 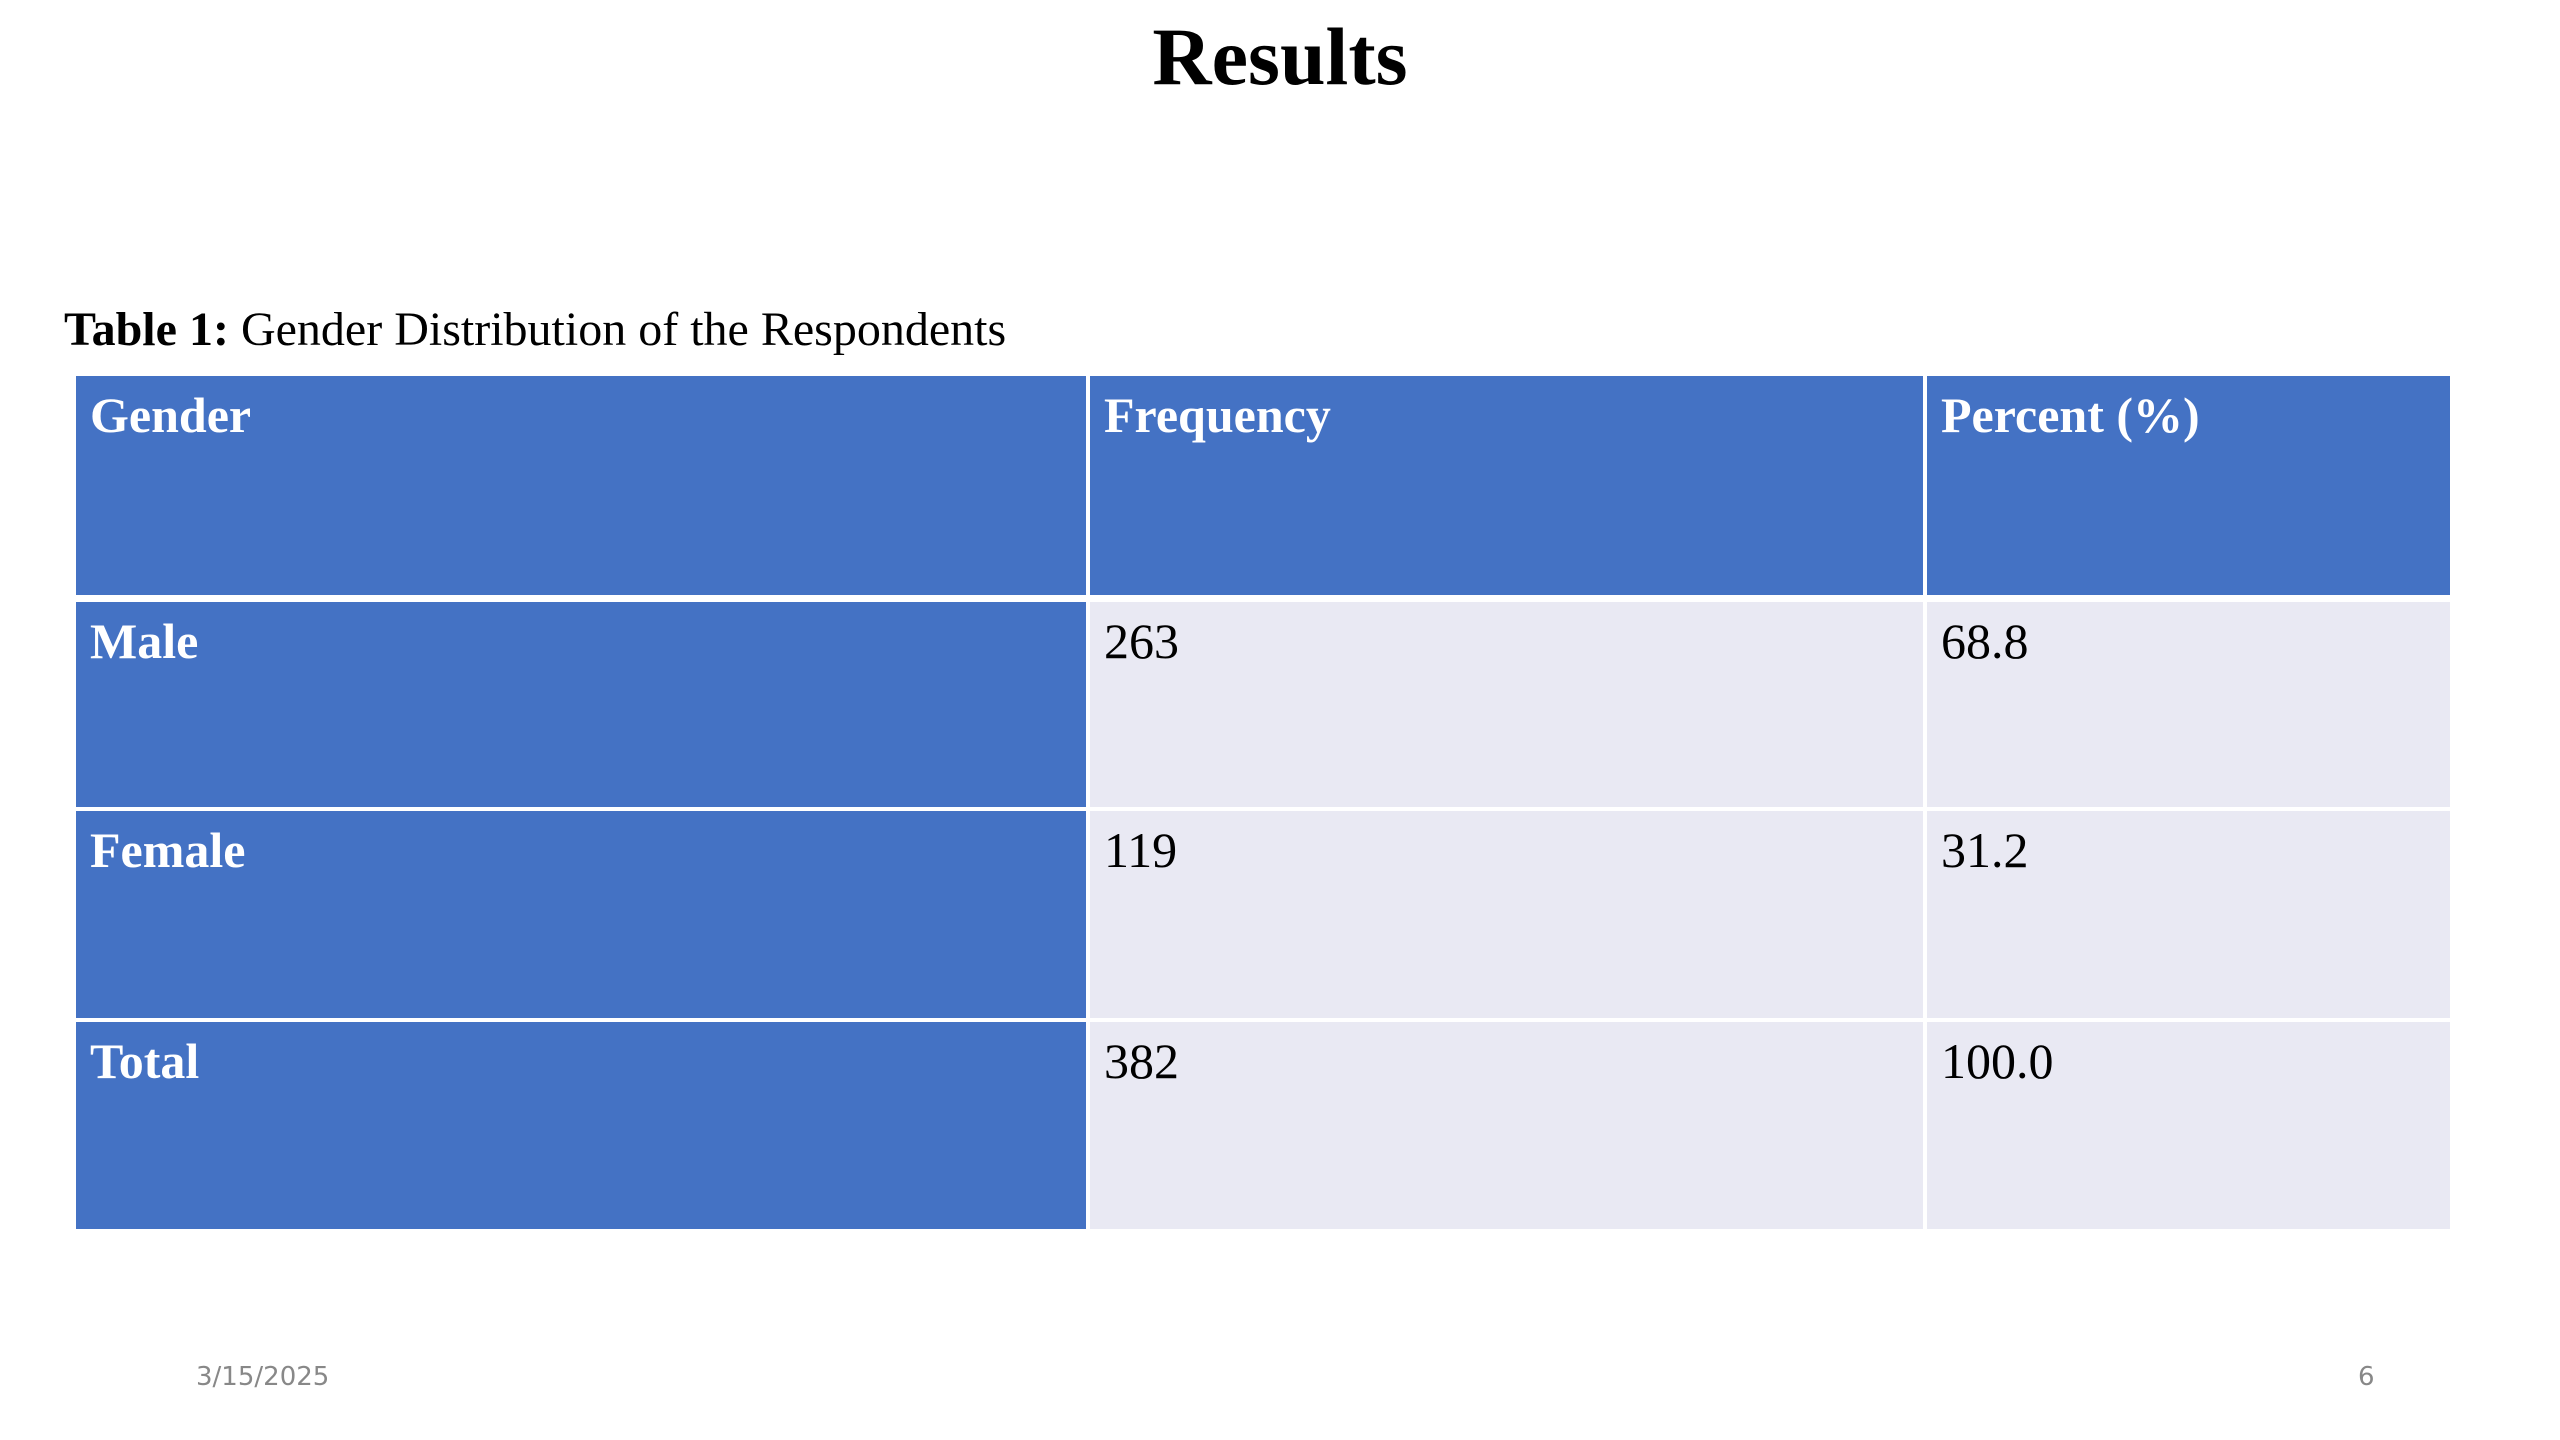 What do you see at coordinates (2366, 1377) in the screenshot?
I see `page-number: 6` at bounding box center [2366, 1377].